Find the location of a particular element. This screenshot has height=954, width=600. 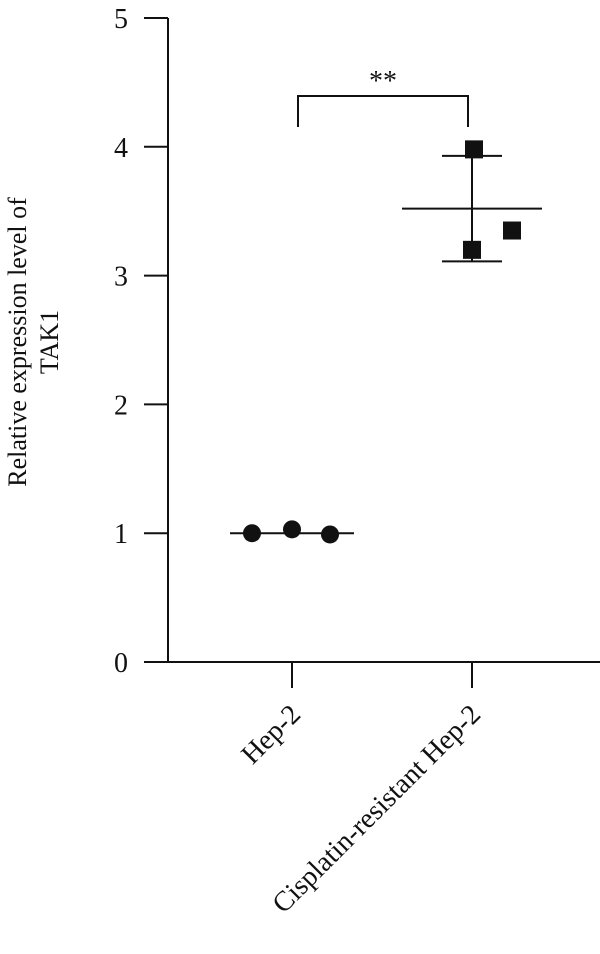

y-tick-label: 2 is located at coordinates (121, 405).